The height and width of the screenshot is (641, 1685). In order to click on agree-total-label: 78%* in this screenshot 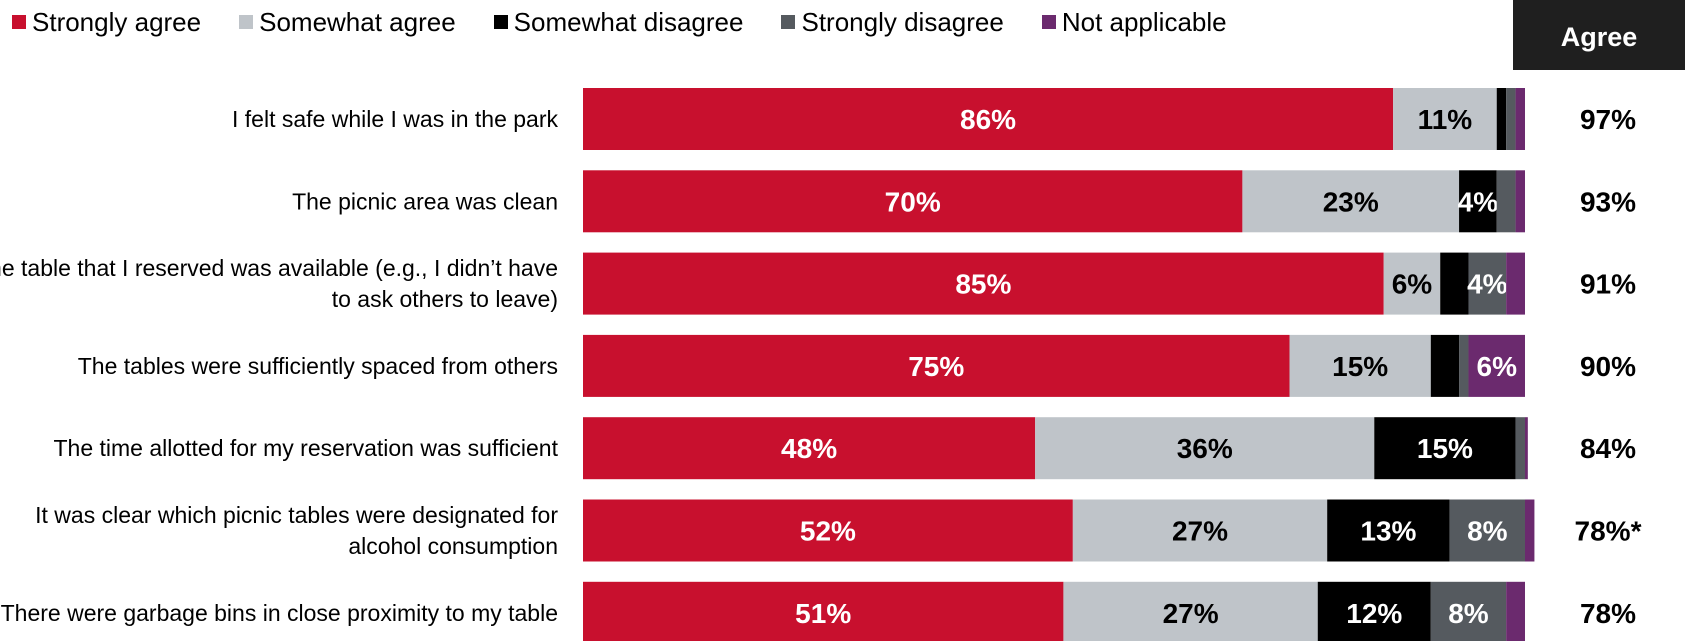, I will do `click(1608, 531)`.